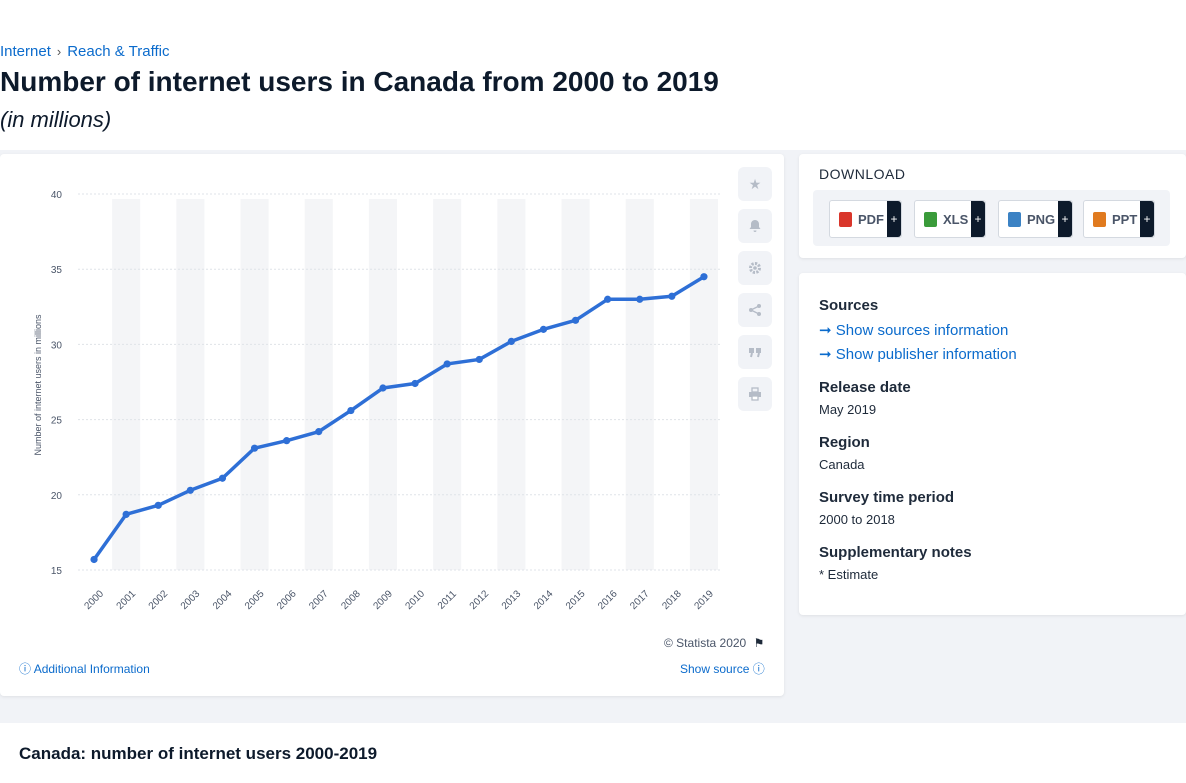 This screenshot has height=783, width=1186. I want to click on x-tick-label: 2005, so click(255, 600).